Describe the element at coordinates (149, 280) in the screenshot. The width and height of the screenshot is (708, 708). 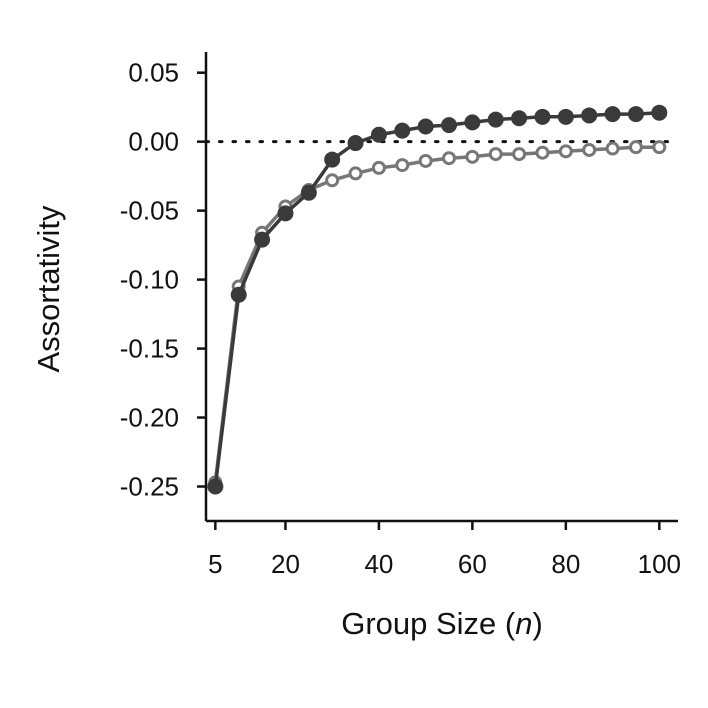
I see `y-tick-label: -0.10` at that location.